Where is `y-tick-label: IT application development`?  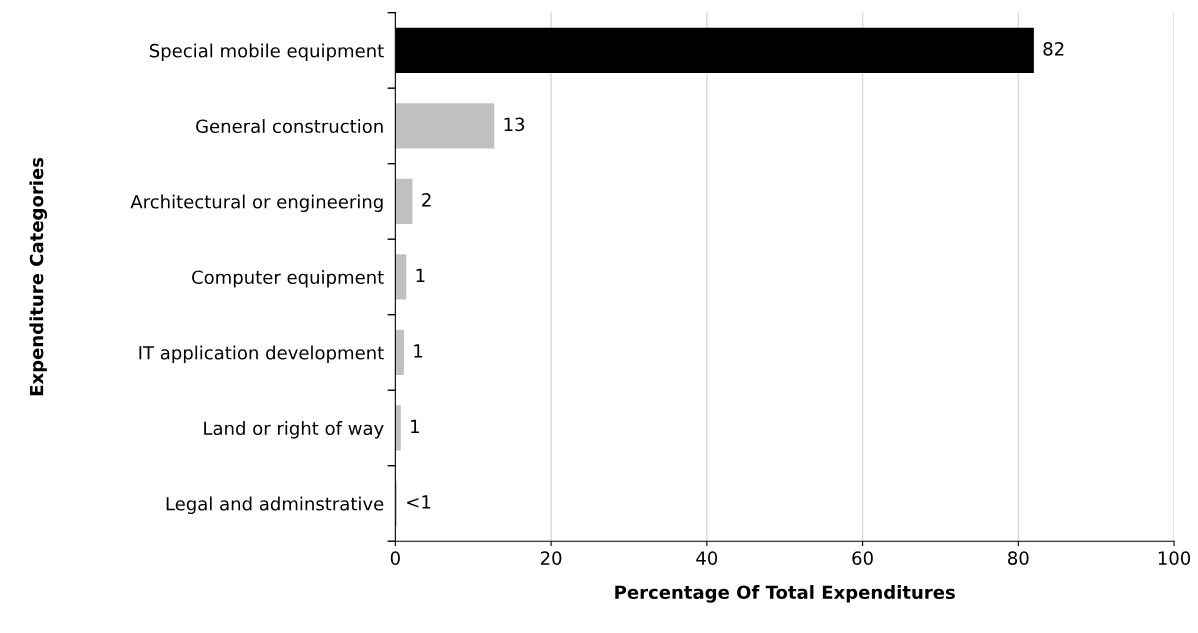
y-tick-label: IT application development is located at coordinates (261, 354).